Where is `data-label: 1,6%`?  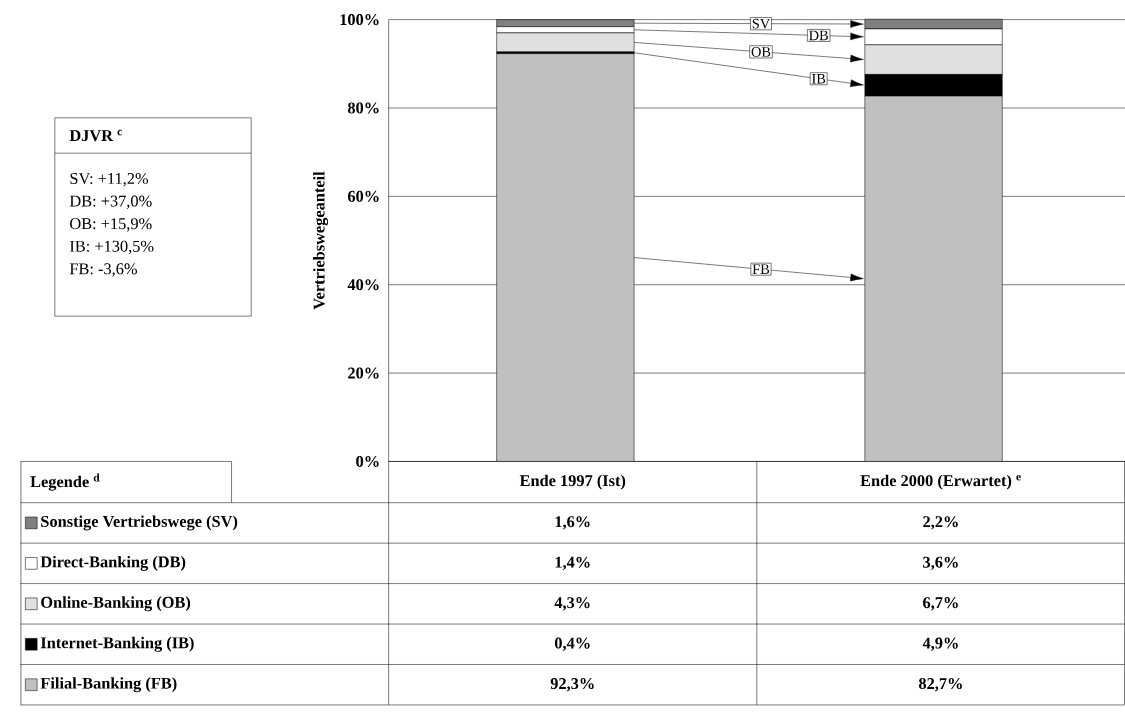
data-label: 1,6% is located at coordinates (572, 523).